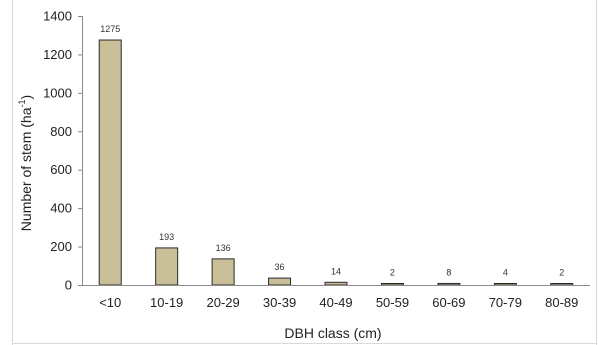  I want to click on y-axis-title-main: Number of stem (ha, so click(26, 169).